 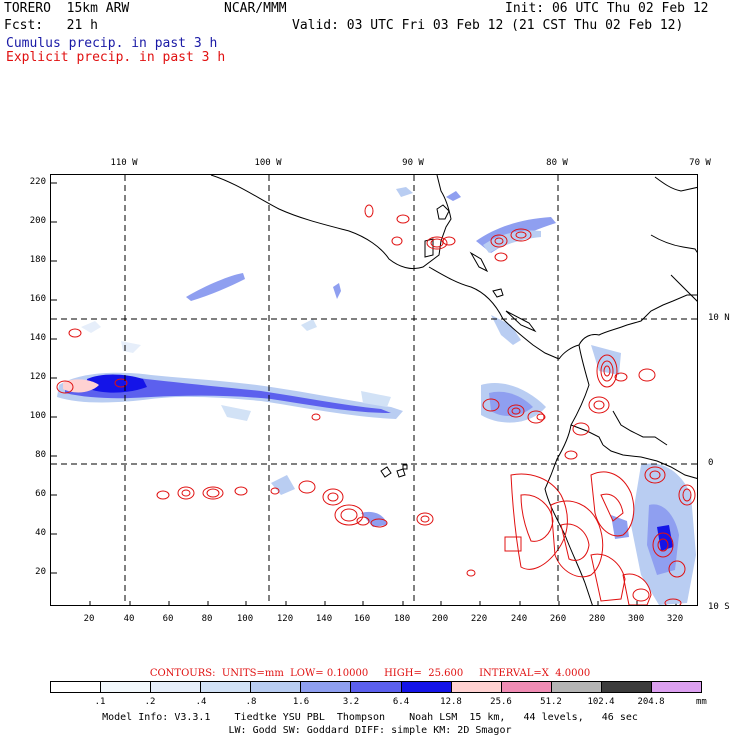 What do you see at coordinates (67, 8) in the screenshot?
I see `model-title: TORERO 15km ARW` at bounding box center [67, 8].